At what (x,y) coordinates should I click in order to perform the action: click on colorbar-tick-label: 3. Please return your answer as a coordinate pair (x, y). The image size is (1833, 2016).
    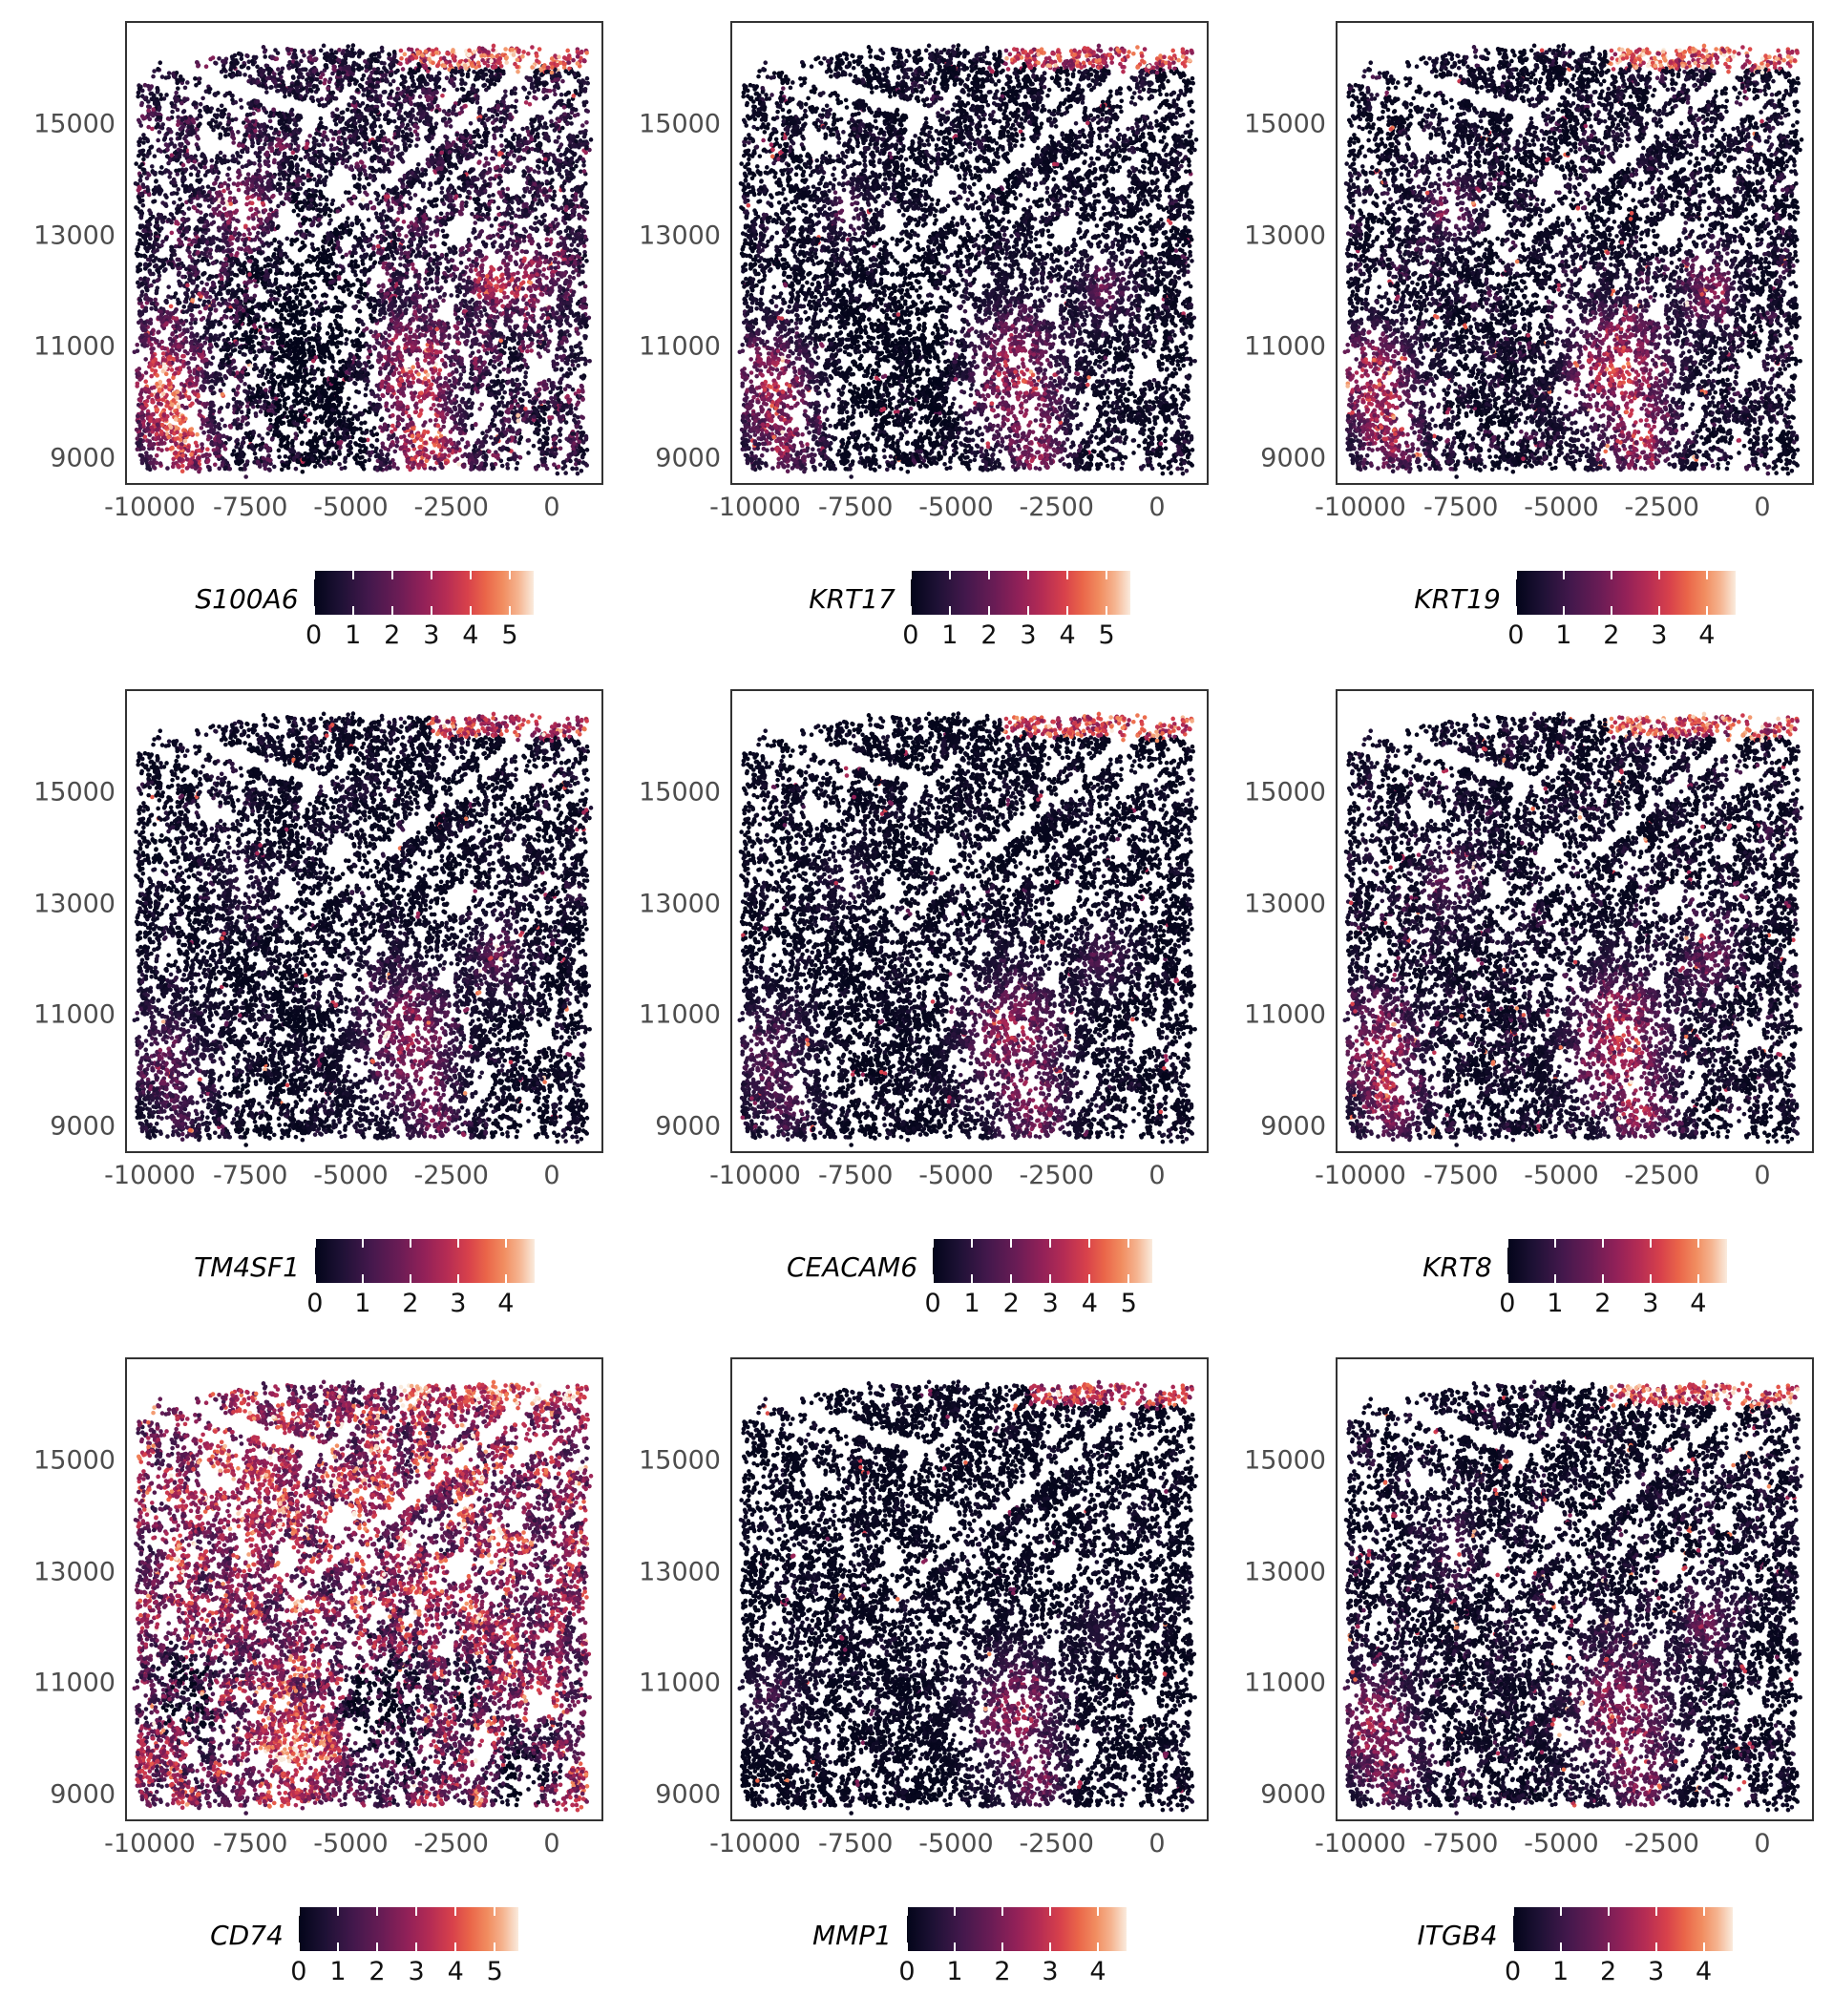
    Looking at the image, I should click on (417, 1971).